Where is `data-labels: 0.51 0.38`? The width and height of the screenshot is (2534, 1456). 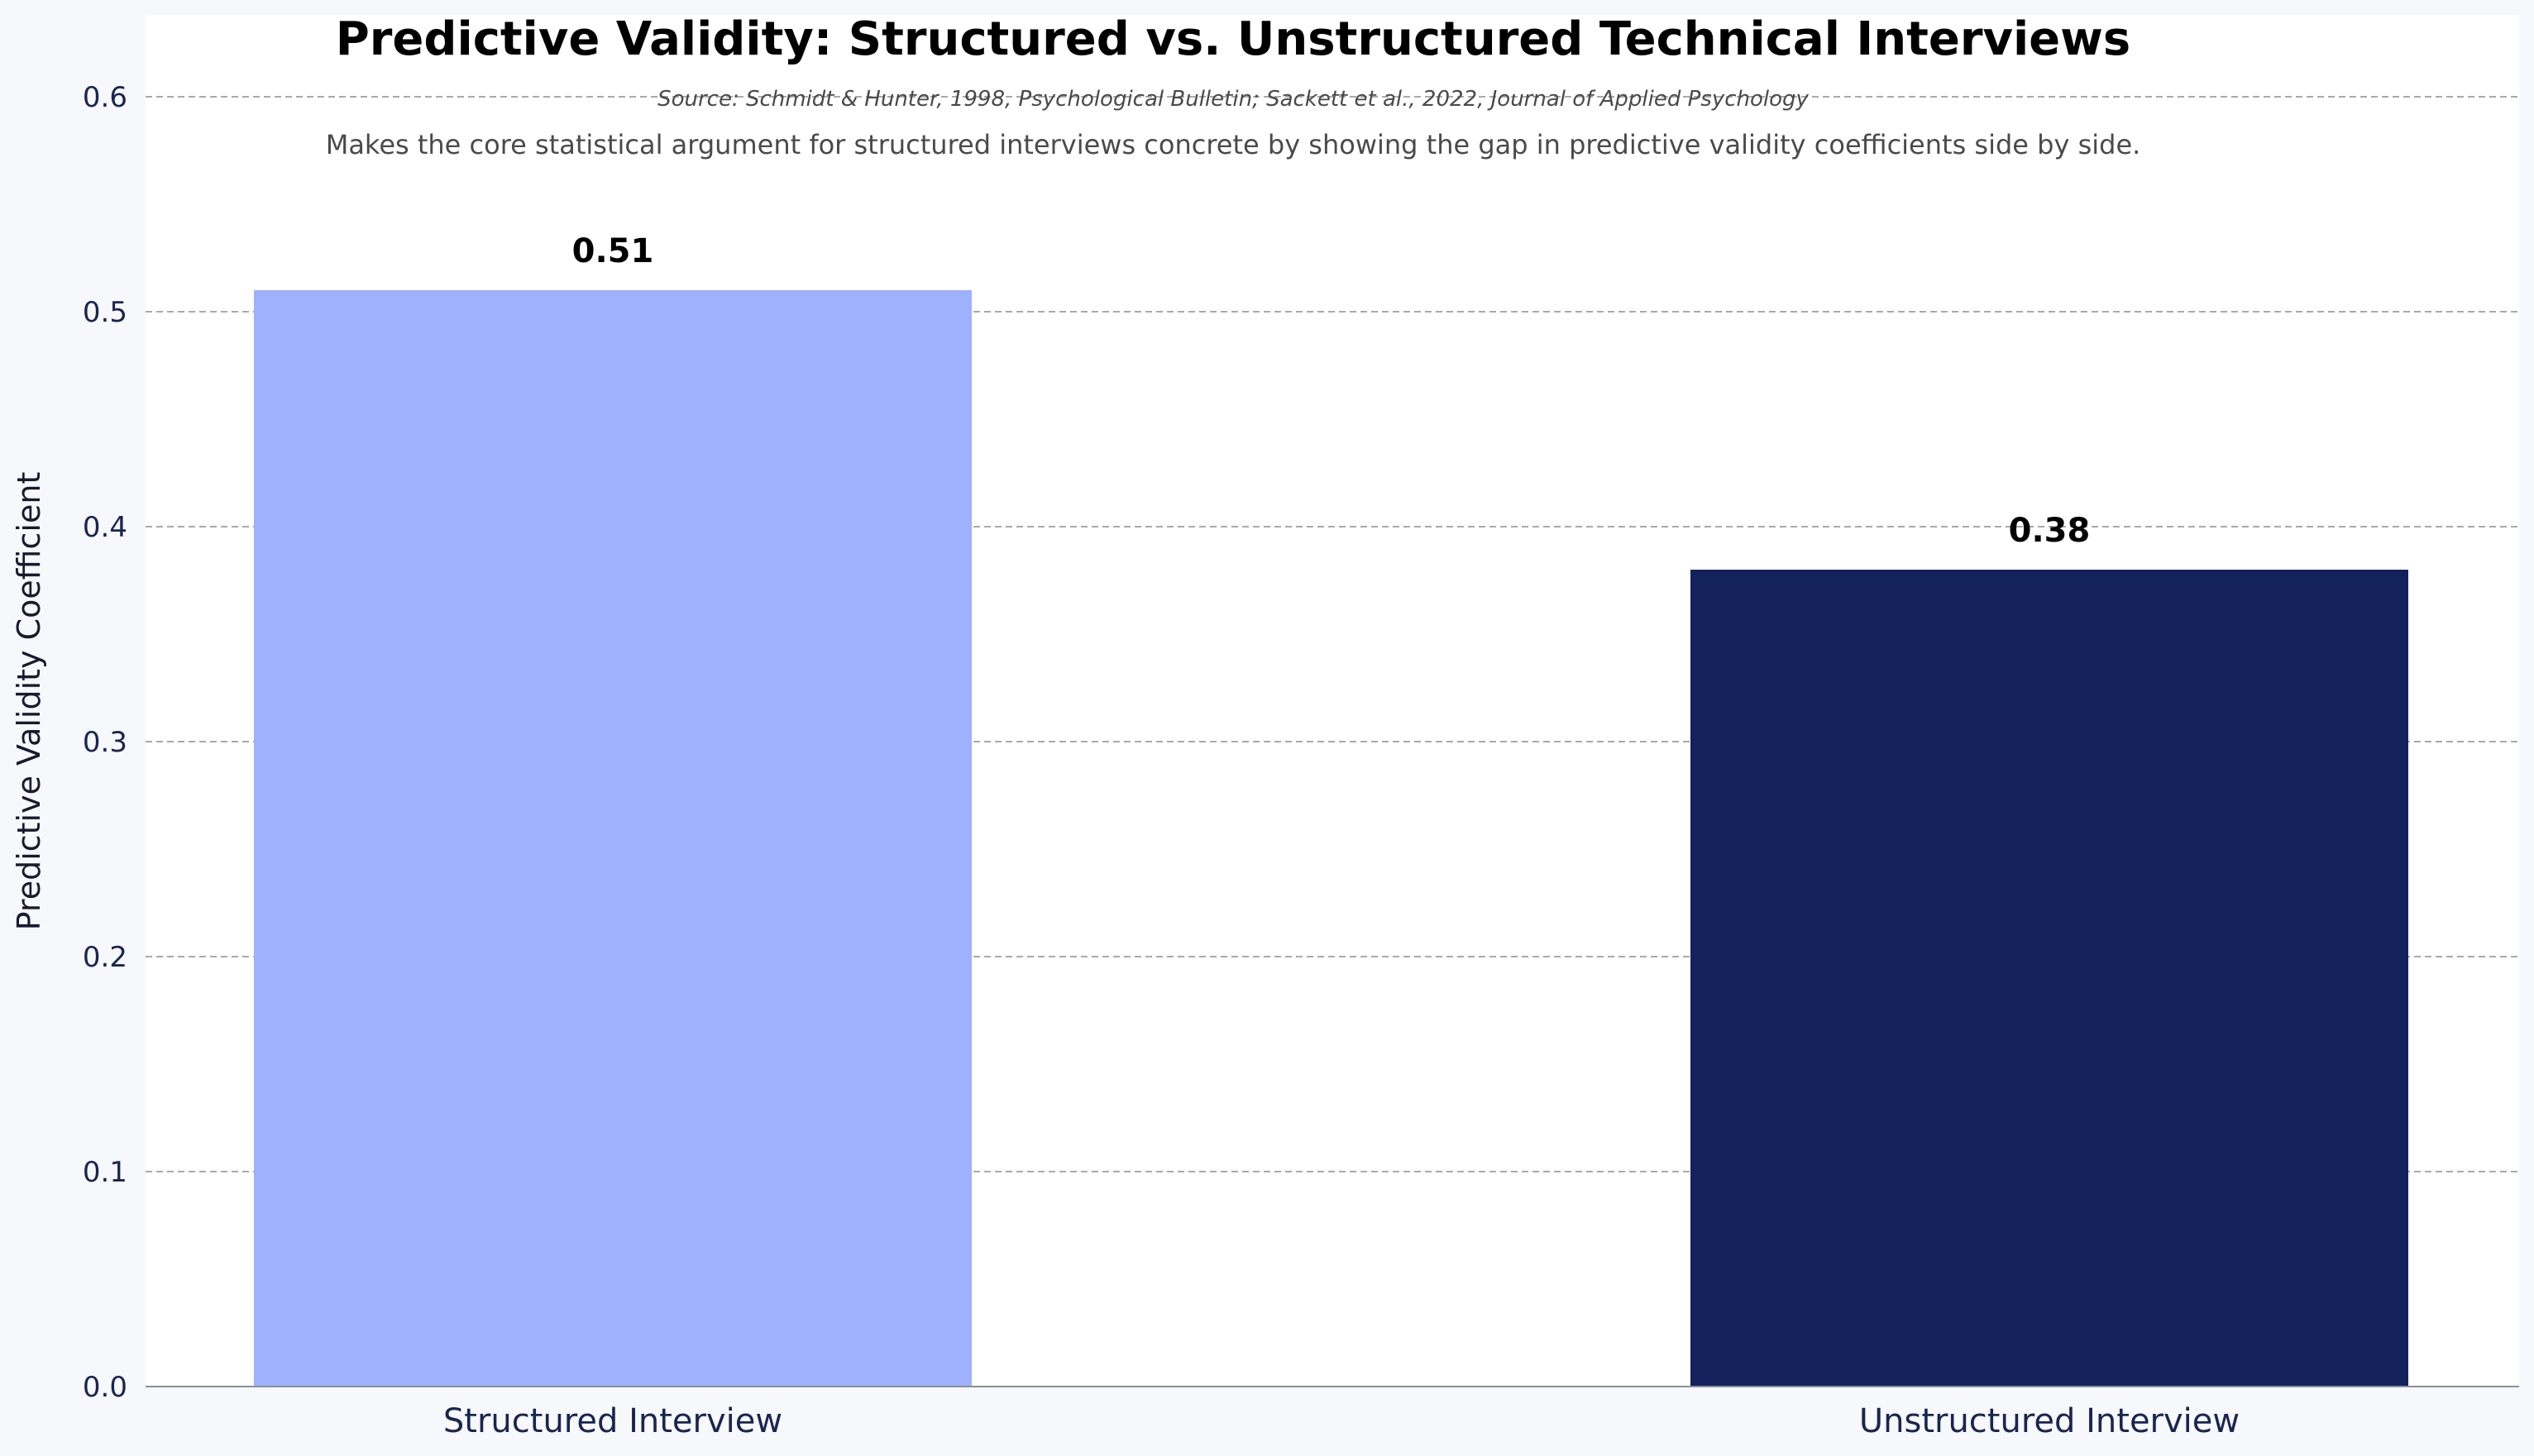
data-labels: 0.51 0.38 is located at coordinates (1331, 391).